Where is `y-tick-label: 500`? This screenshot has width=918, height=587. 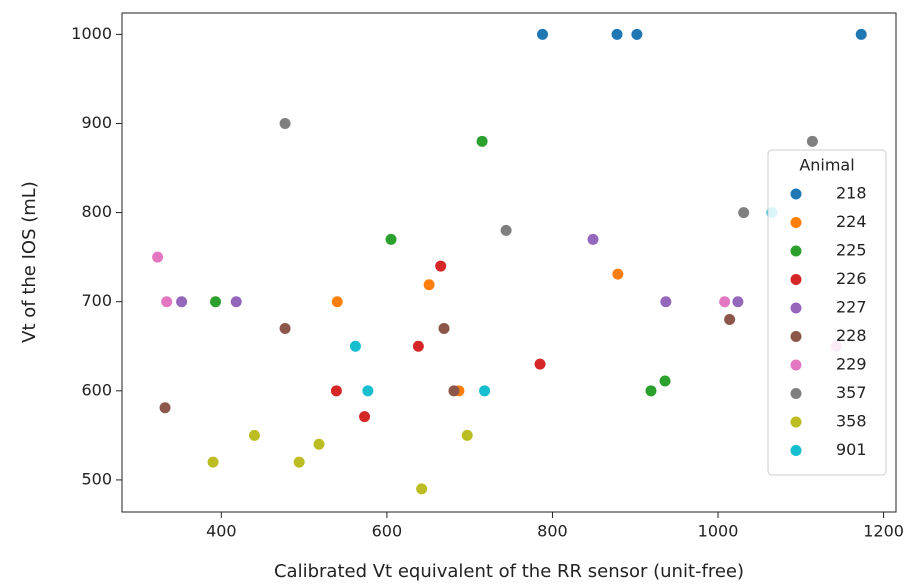 y-tick-label: 500 is located at coordinates (96, 478).